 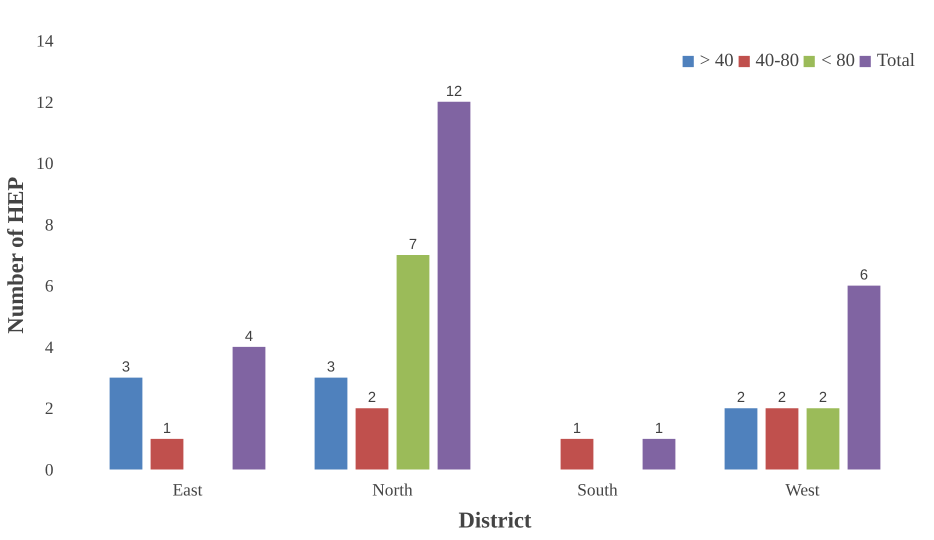 I want to click on x-tick-label: North, so click(x=393, y=490).